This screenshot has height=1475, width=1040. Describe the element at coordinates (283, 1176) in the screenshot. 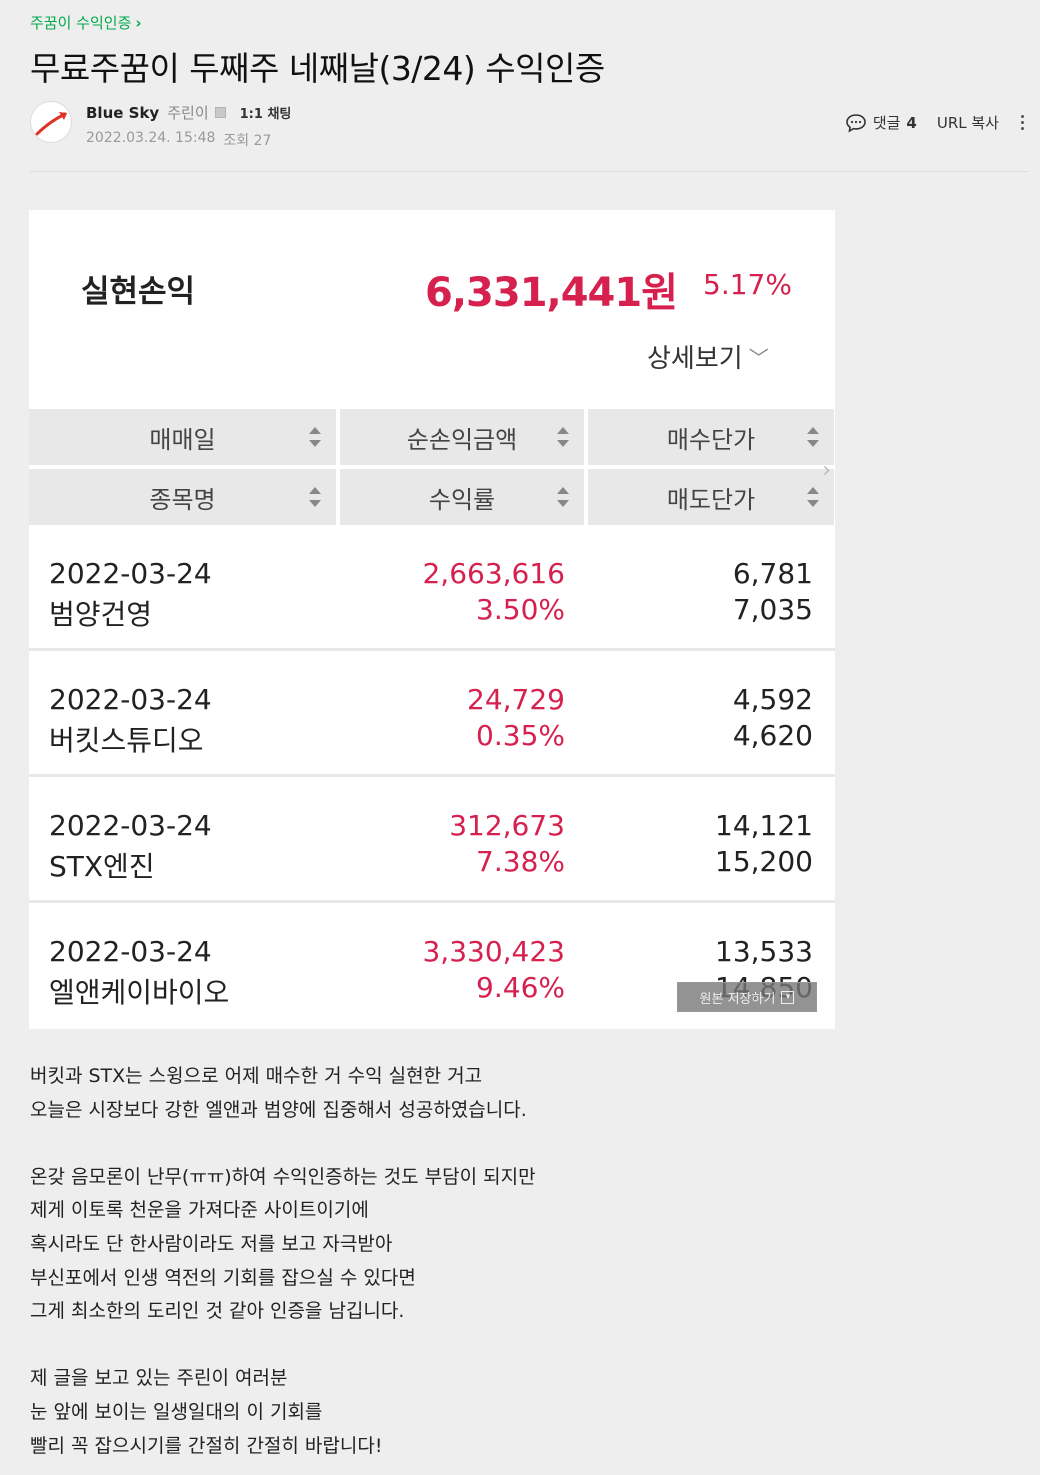

I see `body-line: 온갖 음모론이 난무(ㅠㅠ)하여 수익인증하는 것도 부담이 되지만` at that location.